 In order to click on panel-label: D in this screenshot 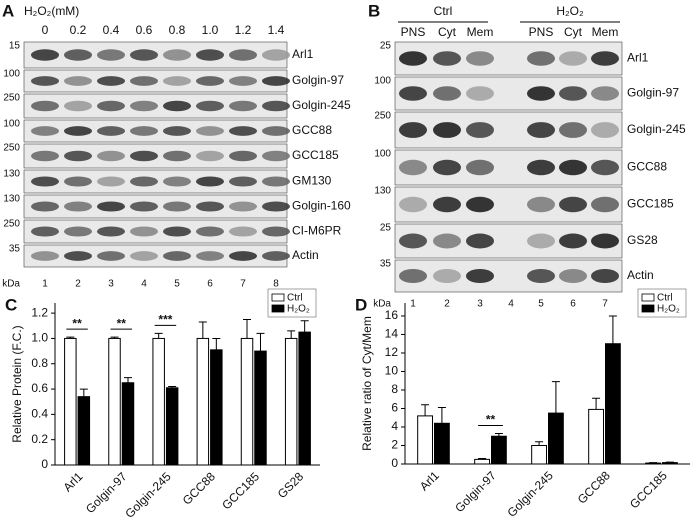, I will do `click(361, 304)`.